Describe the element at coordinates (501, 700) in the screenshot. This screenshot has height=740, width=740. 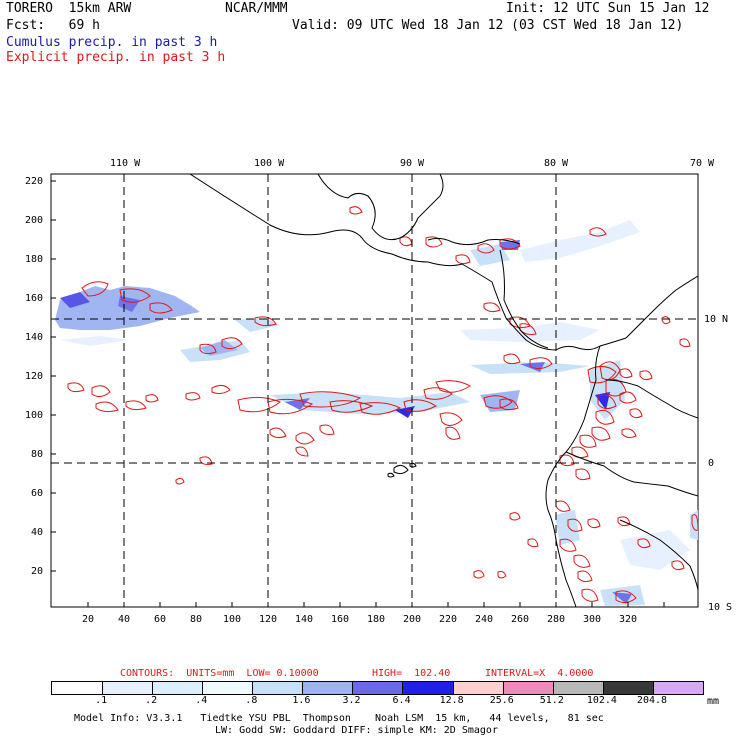
I see `colorbar-label: 25.6` at that location.